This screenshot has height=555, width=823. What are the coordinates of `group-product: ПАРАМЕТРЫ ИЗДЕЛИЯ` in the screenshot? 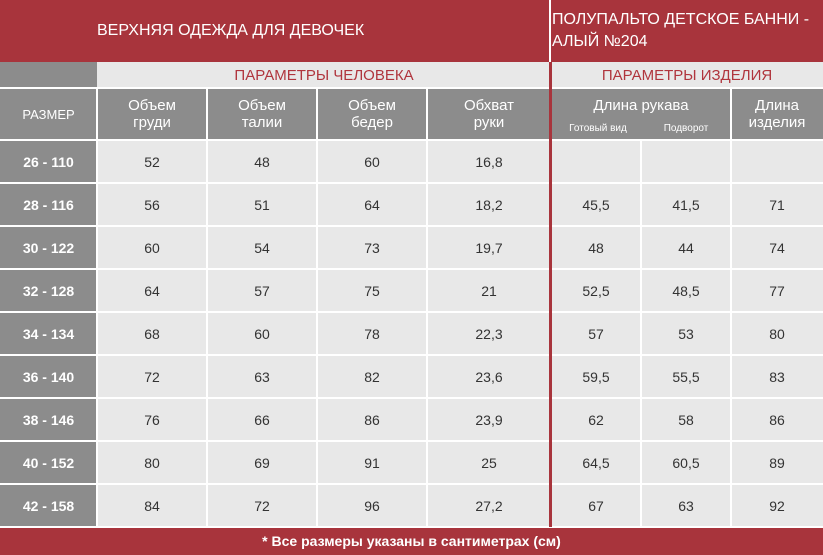 It's located at (687, 75).